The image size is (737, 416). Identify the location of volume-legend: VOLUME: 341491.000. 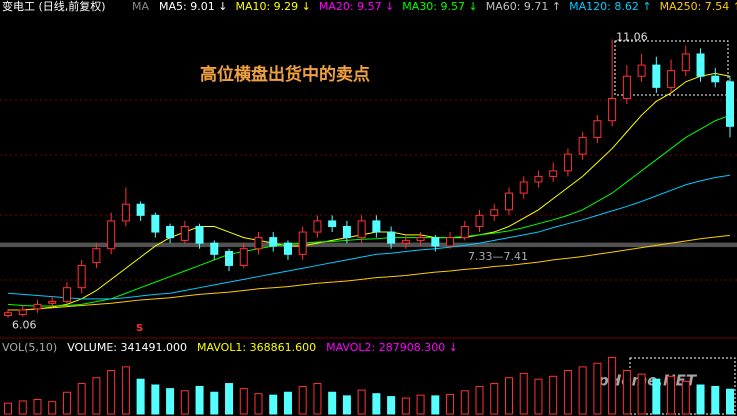
(127, 347).